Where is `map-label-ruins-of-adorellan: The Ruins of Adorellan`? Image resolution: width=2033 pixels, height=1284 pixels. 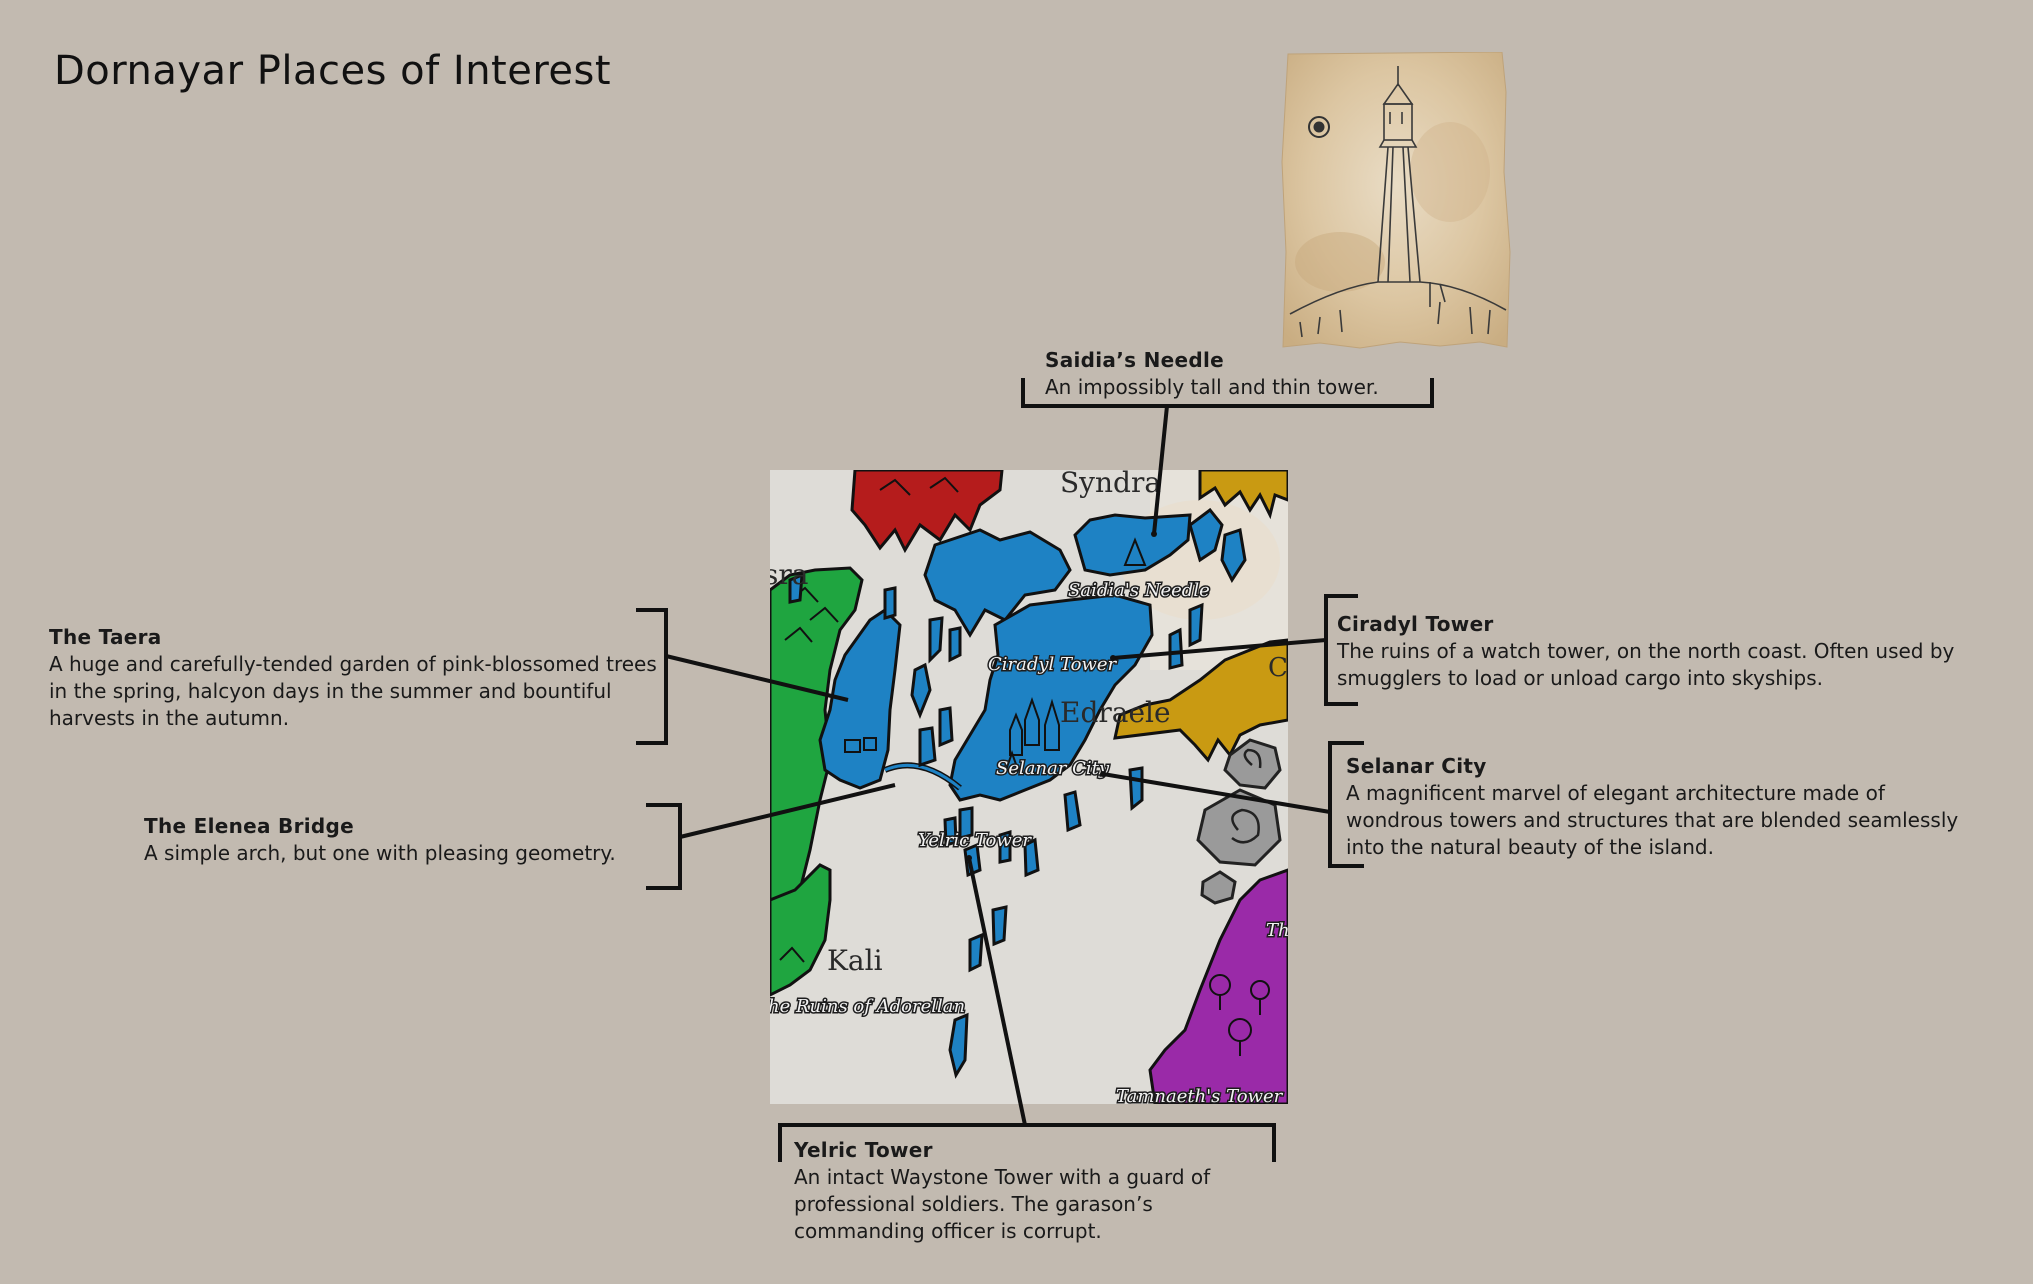 map-label-ruins-of-adorellan: The Ruins of Adorellan is located at coordinates (867, 1006).